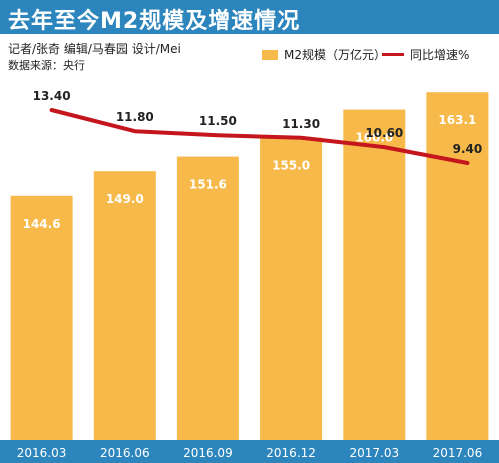  What do you see at coordinates (46, 65) in the screenshot?
I see `data-source: 数据来源：央行` at bounding box center [46, 65].